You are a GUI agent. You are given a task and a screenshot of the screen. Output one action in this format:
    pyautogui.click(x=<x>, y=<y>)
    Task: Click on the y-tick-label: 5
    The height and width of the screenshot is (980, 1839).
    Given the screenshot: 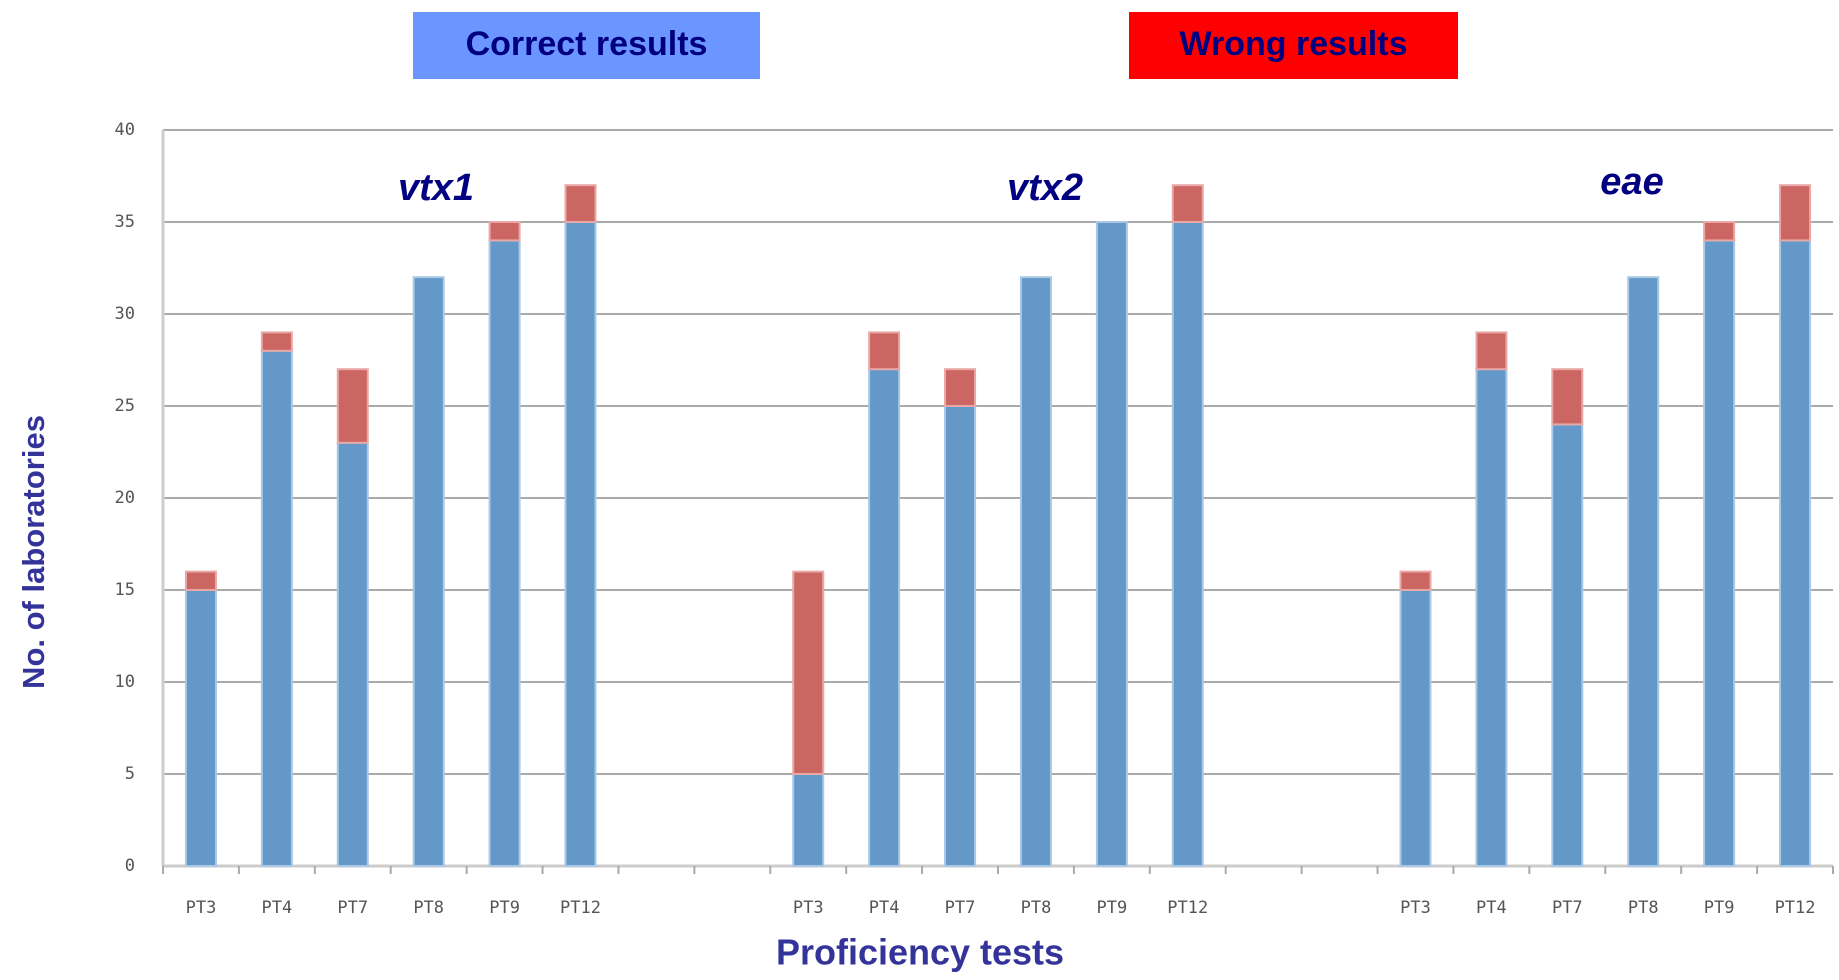 What is the action you would take?
    pyautogui.click(x=130, y=774)
    